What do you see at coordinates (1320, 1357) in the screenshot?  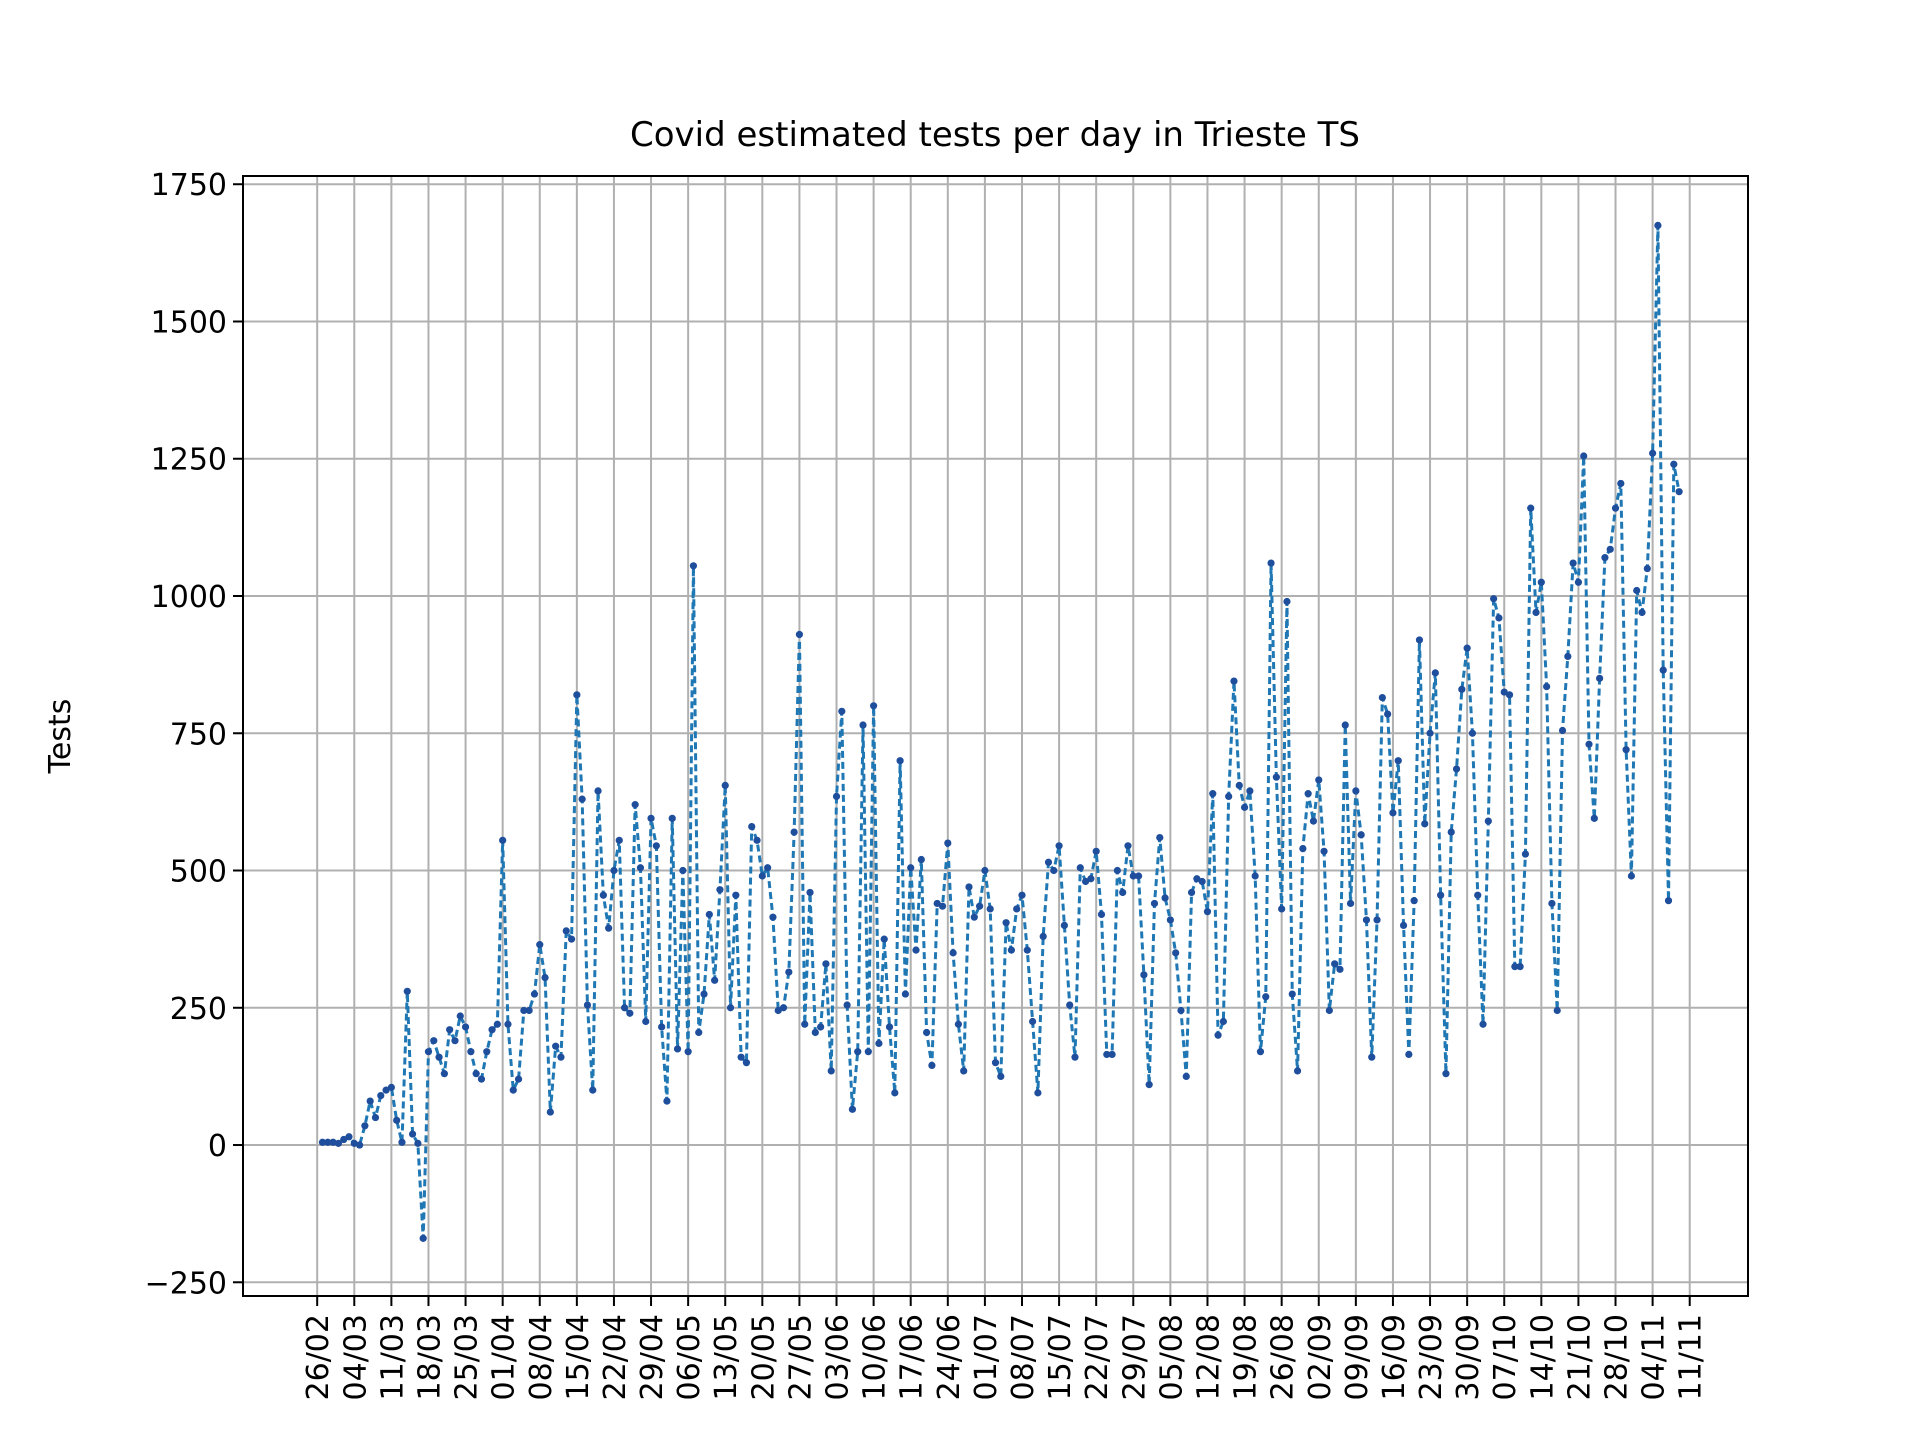 I see `x-tick-label: 02/09` at bounding box center [1320, 1357].